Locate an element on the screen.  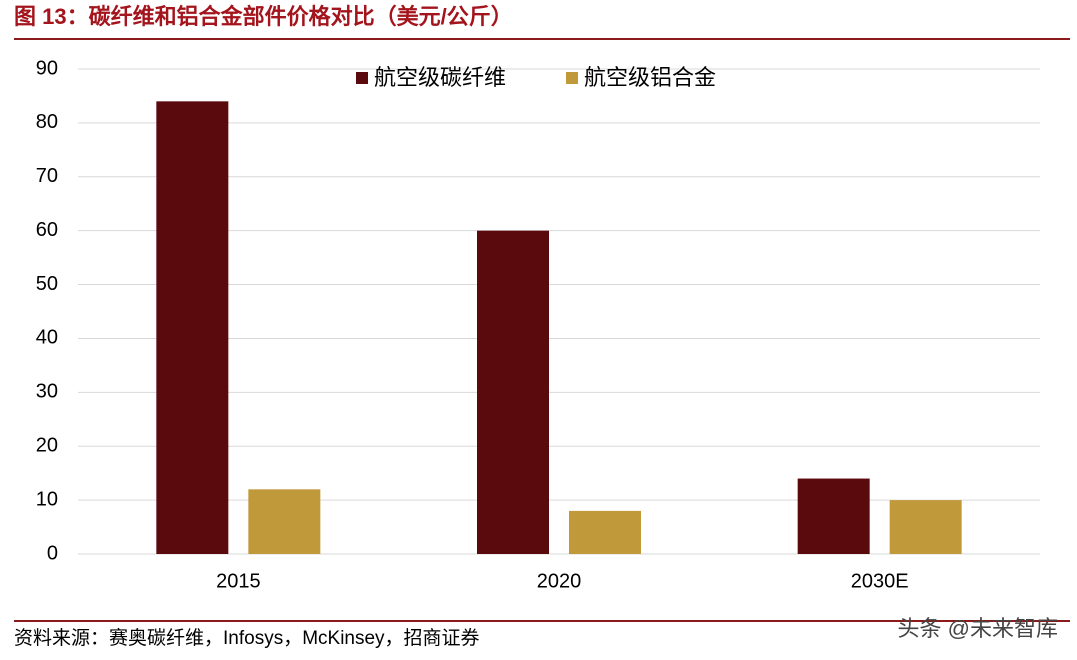
y-tick-label: 10 is located at coordinates (47, 499).